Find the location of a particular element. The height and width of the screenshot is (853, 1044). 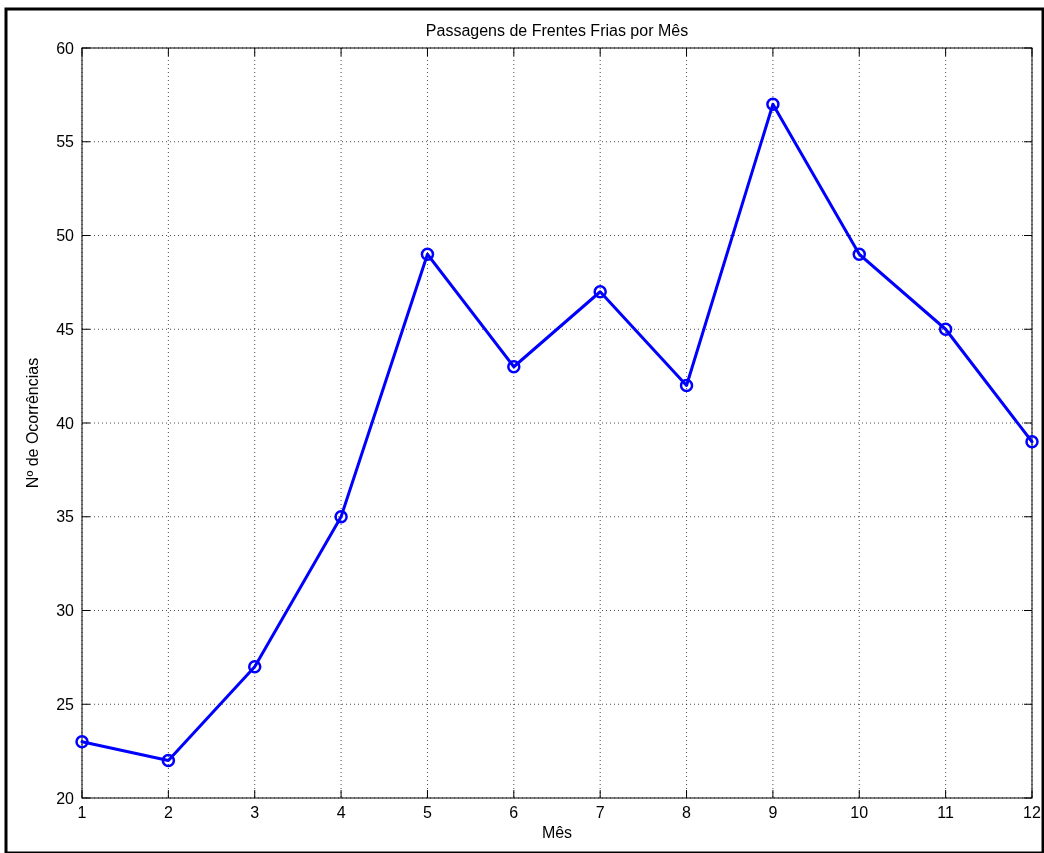

y-tick-label: 50 is located at coordinates (65, 236).